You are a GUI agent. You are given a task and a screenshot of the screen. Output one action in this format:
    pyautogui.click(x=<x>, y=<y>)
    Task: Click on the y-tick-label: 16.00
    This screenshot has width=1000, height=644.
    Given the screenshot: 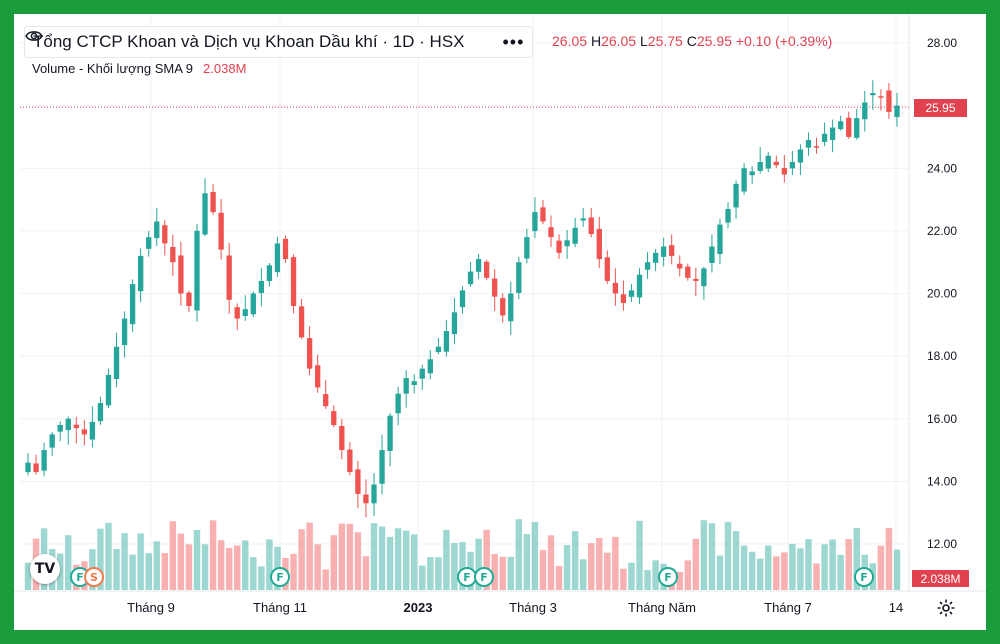 What is the action you would take?
    pyautogui.click(x=942, y=419)
    